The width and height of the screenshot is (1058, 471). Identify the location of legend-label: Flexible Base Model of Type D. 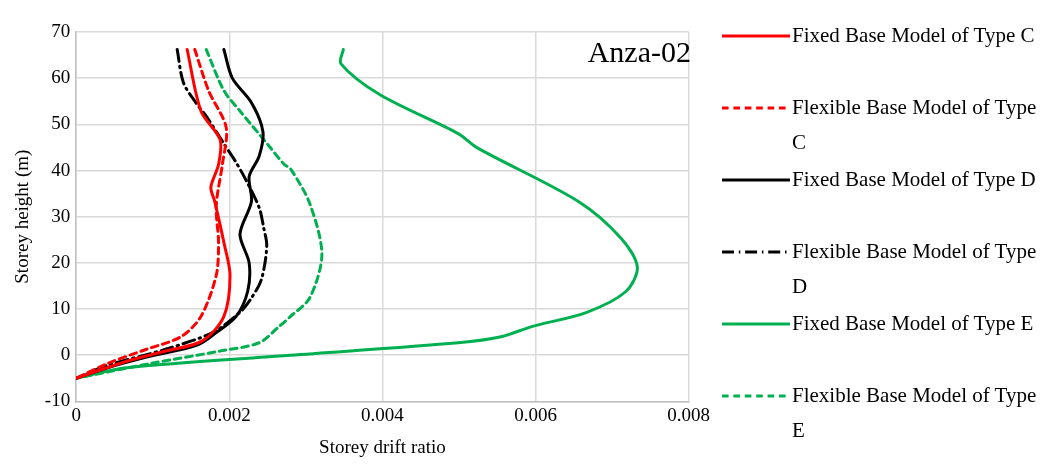
(915, 269).